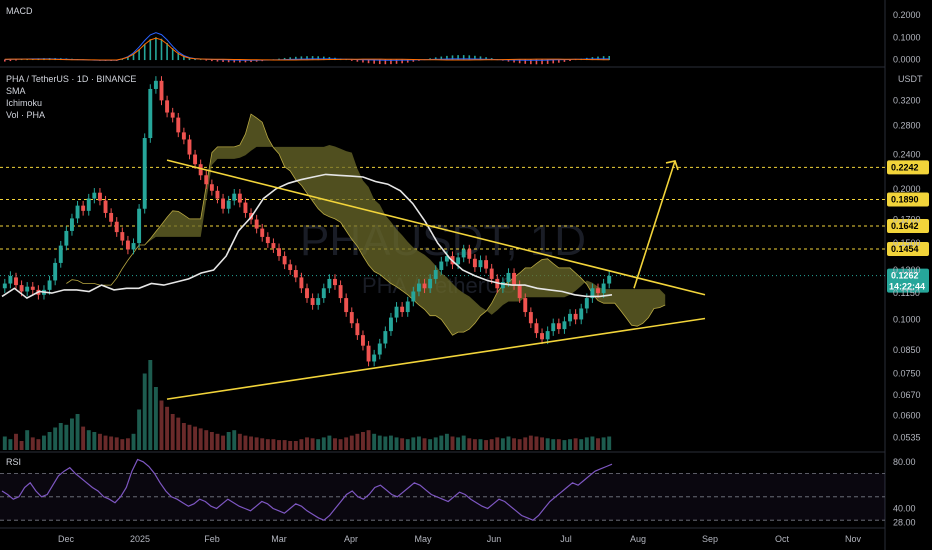 The height and width of the screenshot is (550, 932). I want to click on price-tick-label: 0.0535, so click(907, 437).